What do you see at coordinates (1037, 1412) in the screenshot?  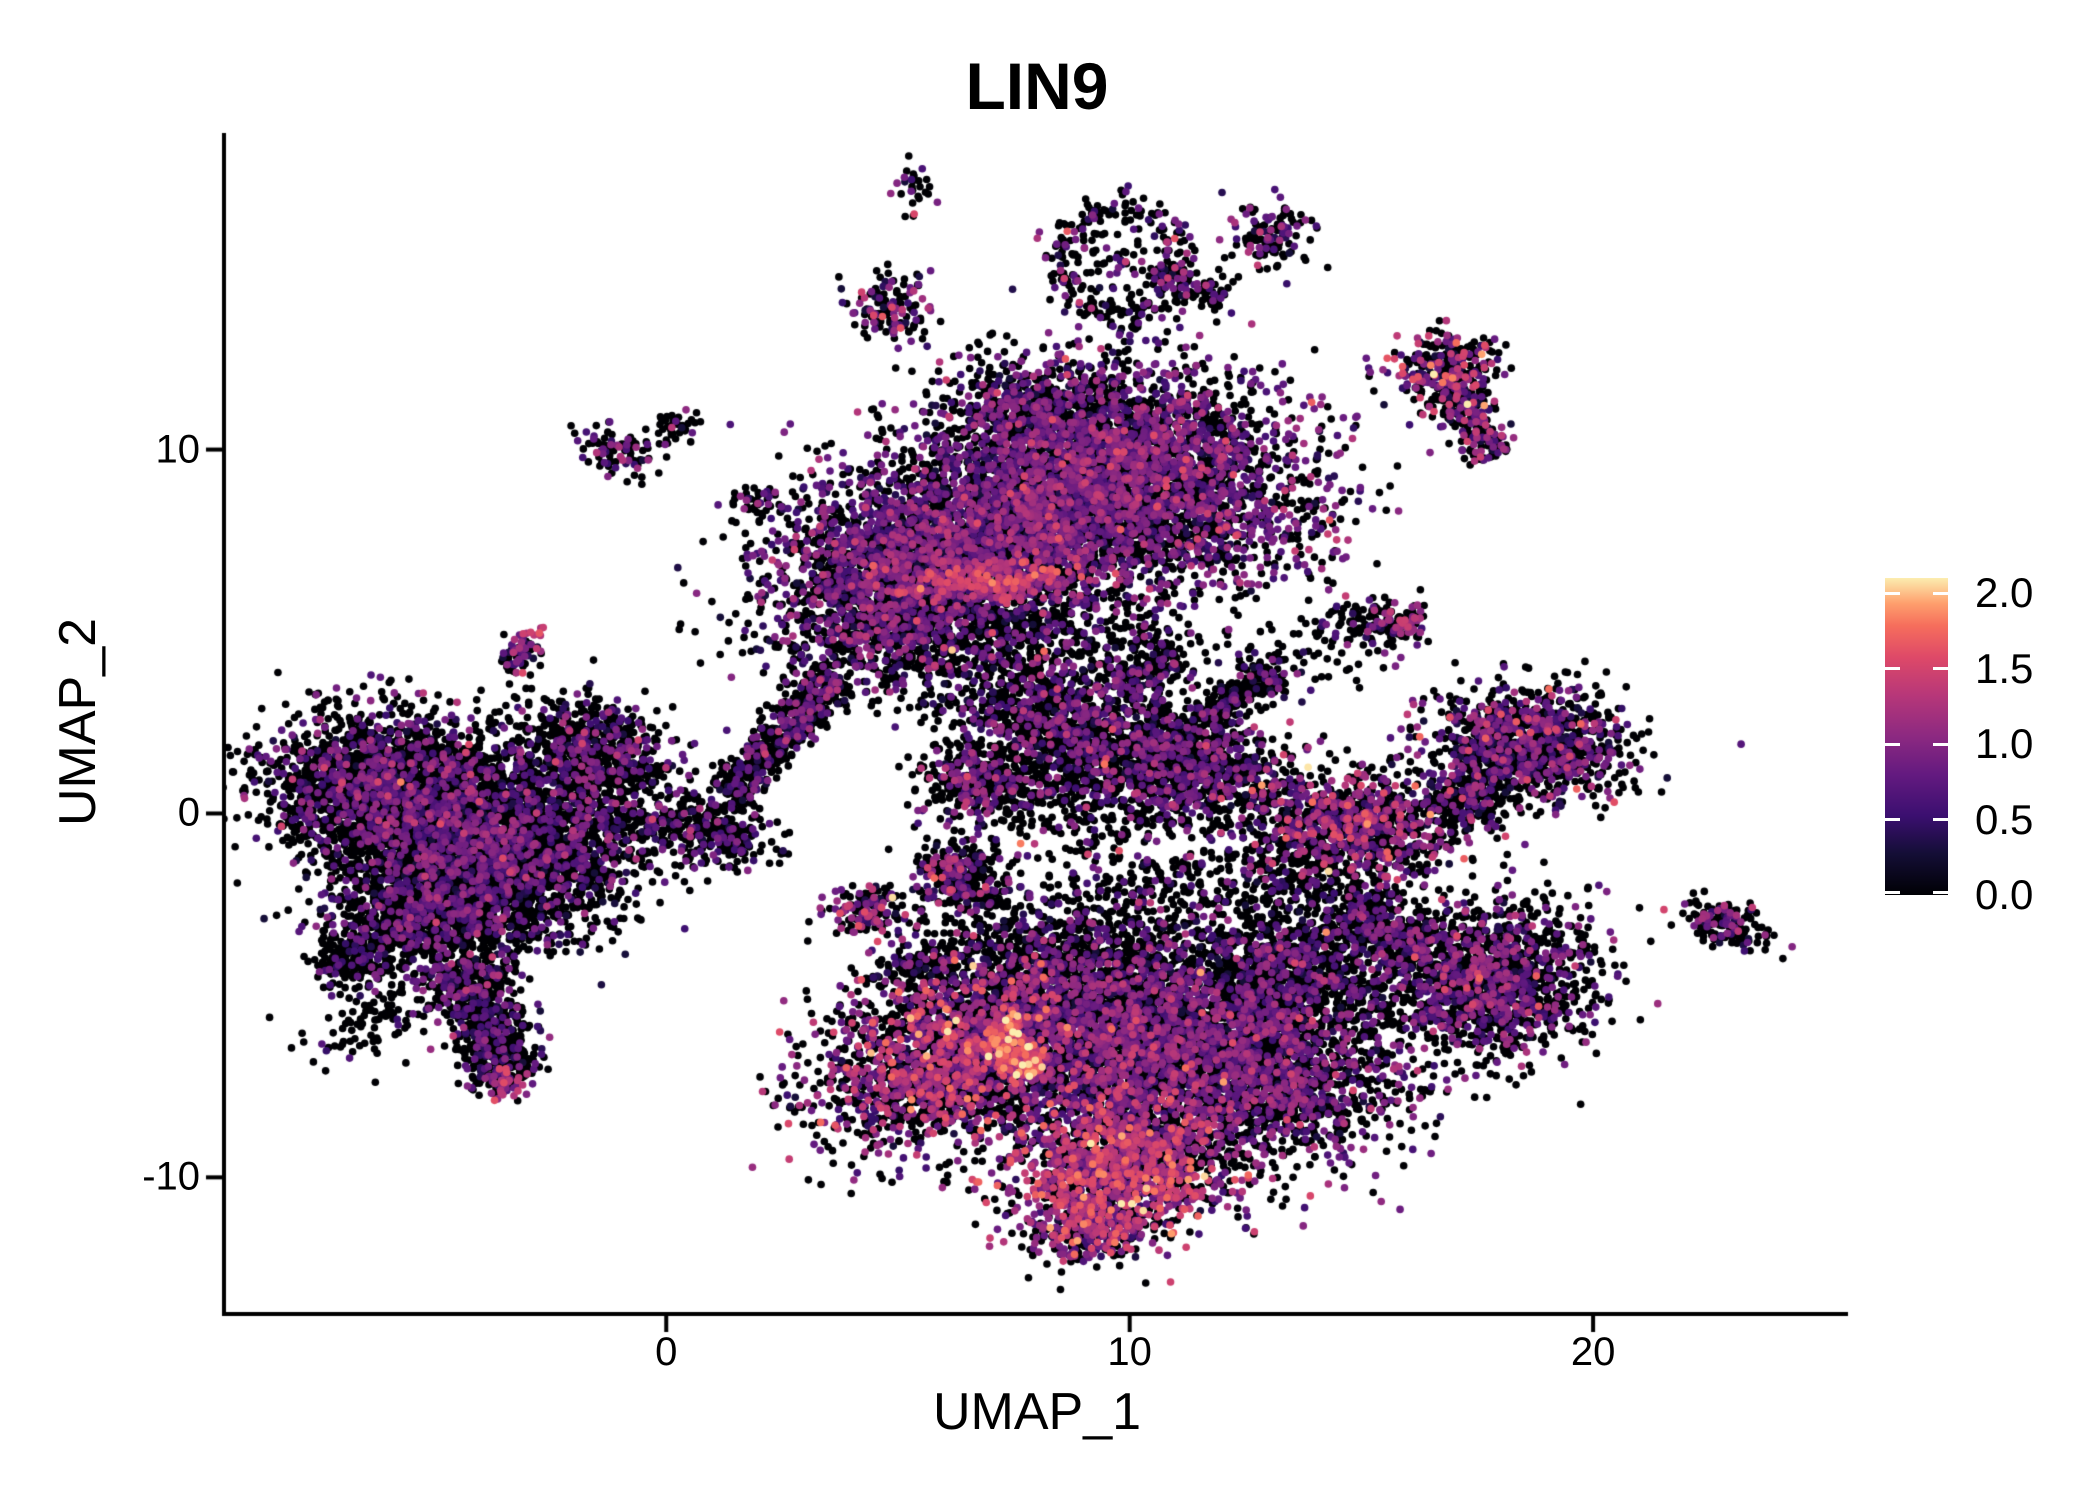 I see `x-axis-title: UMAP_1` at bounding box center [1037, 1412].